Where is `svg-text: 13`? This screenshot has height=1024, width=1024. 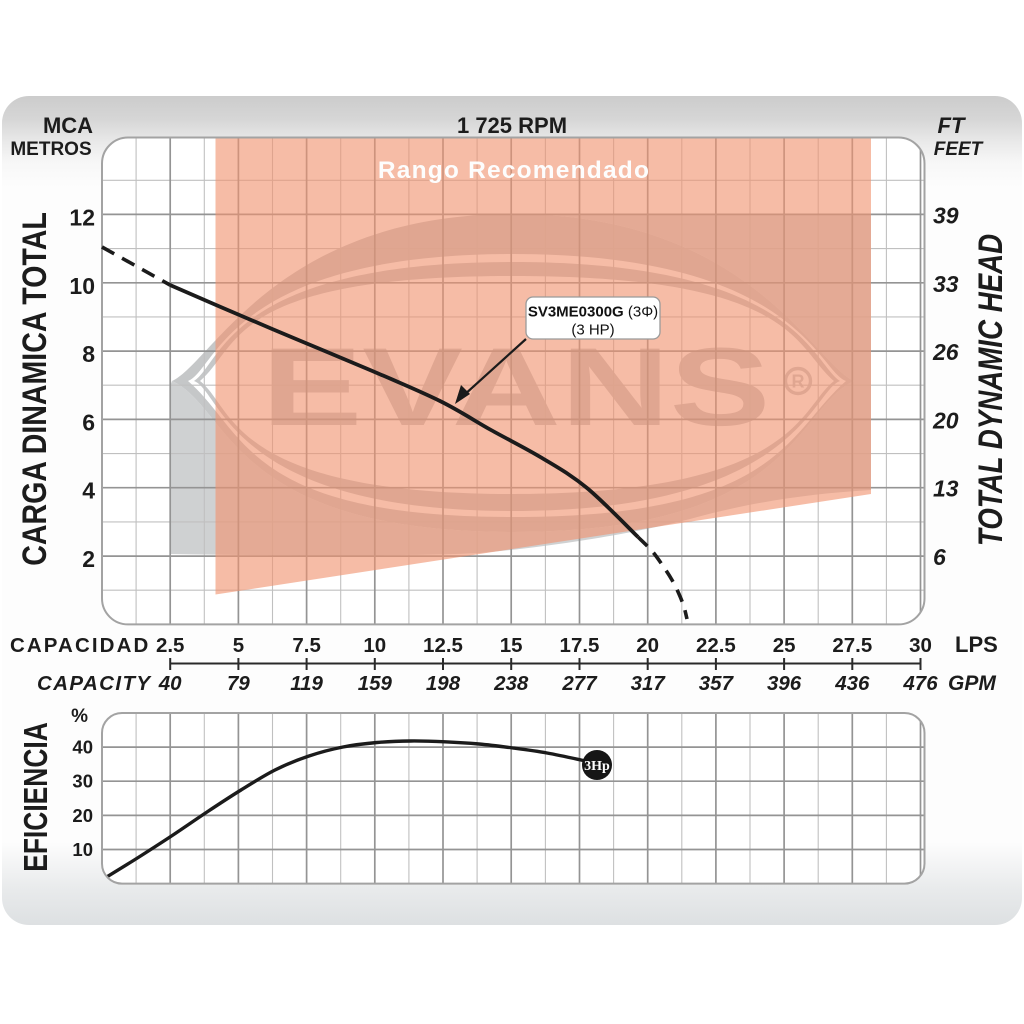
svg-text: 13 is located at coordinates (946, 489).